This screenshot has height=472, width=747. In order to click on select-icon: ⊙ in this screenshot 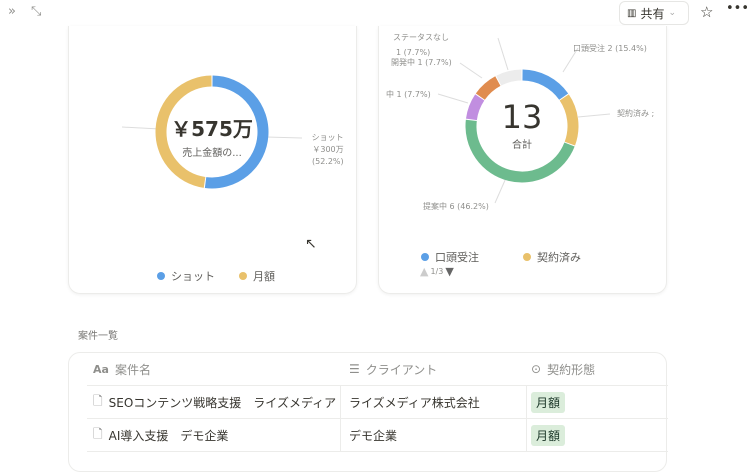, I will do `click(536, 369)`.